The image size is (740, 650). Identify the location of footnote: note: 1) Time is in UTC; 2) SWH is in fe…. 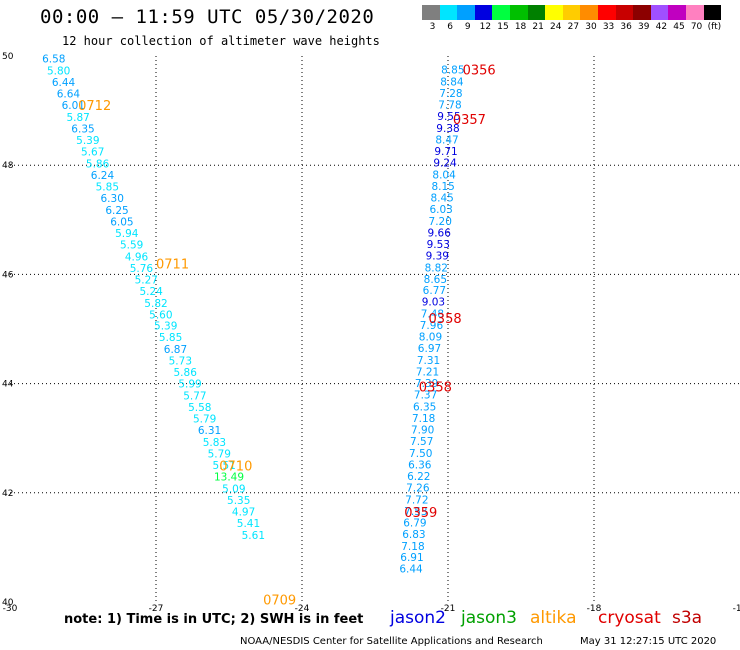
(214, 619).